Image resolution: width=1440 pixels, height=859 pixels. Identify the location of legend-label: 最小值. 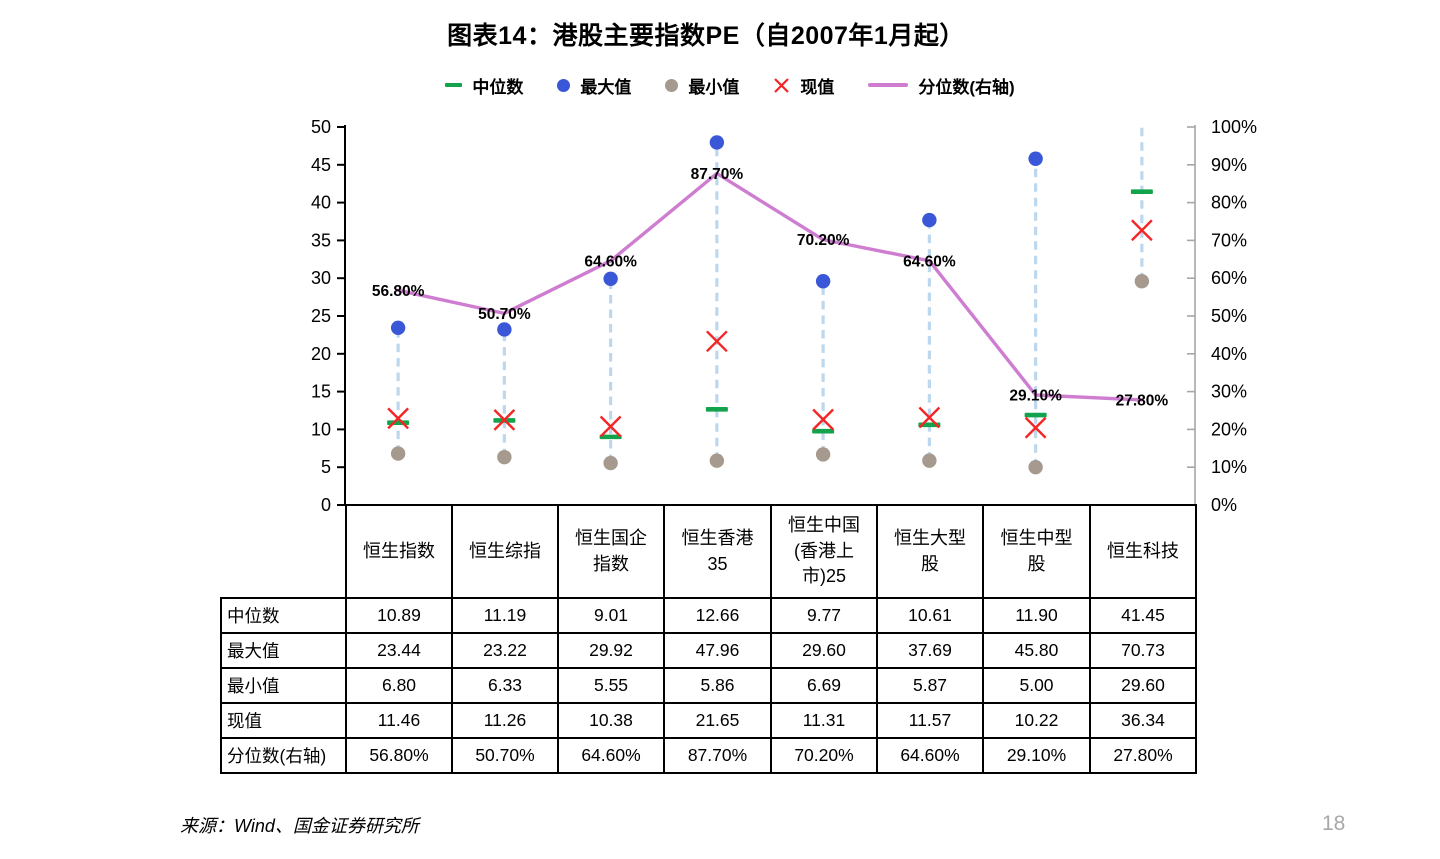
(714, 87).